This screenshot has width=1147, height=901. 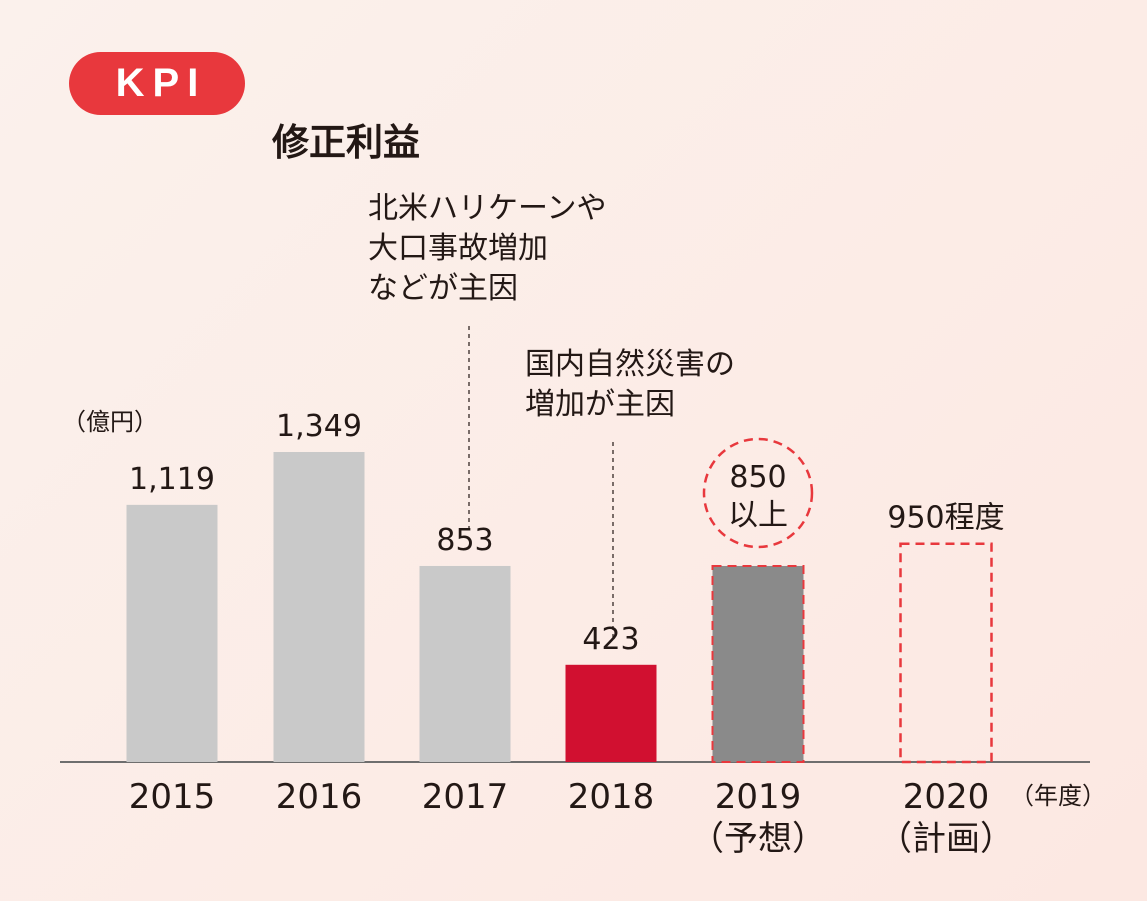 What do you see at coordinates (611, 797) in the screenshot?
I see `x-tick-2018: 2018` at bounding box center [611, 797].